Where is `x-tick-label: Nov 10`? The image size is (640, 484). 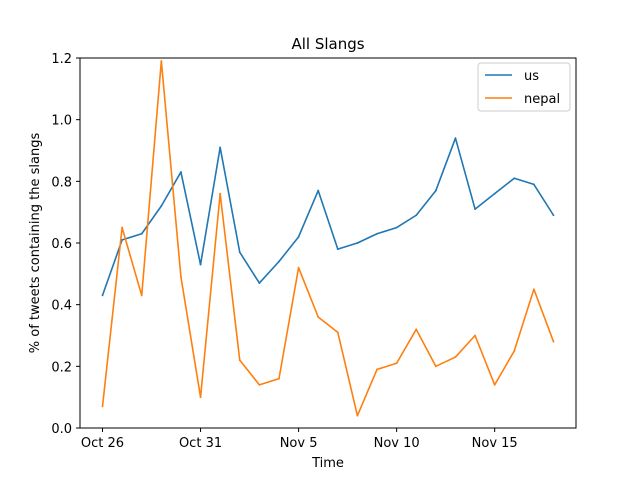 x-tick-label: Nov 10 is located at coordinates (397, 443).